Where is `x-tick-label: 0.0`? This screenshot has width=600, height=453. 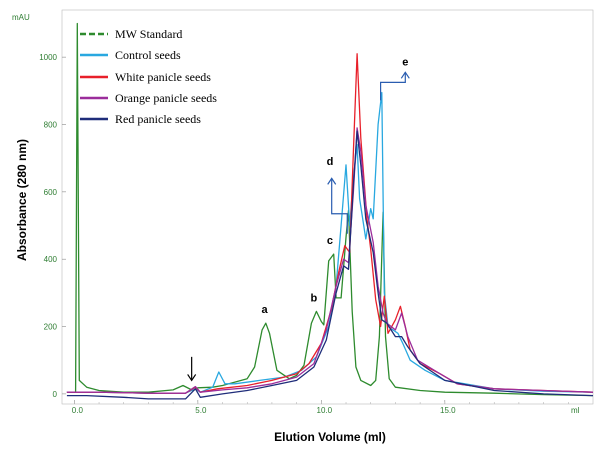 x-tick-label: 0.0 is located at coordinates (78, 410).